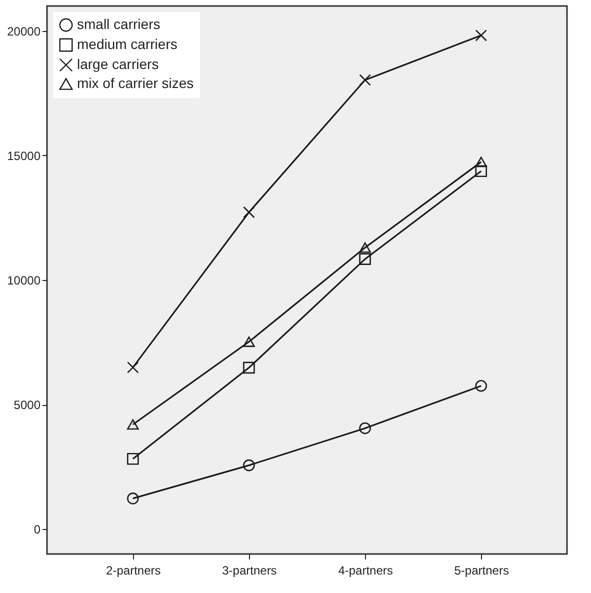 This screenshot has height=593, width=591. Describe the element at coordinates (37, 529) in the screenshot. I see `y-tick-label: 0` at that location.